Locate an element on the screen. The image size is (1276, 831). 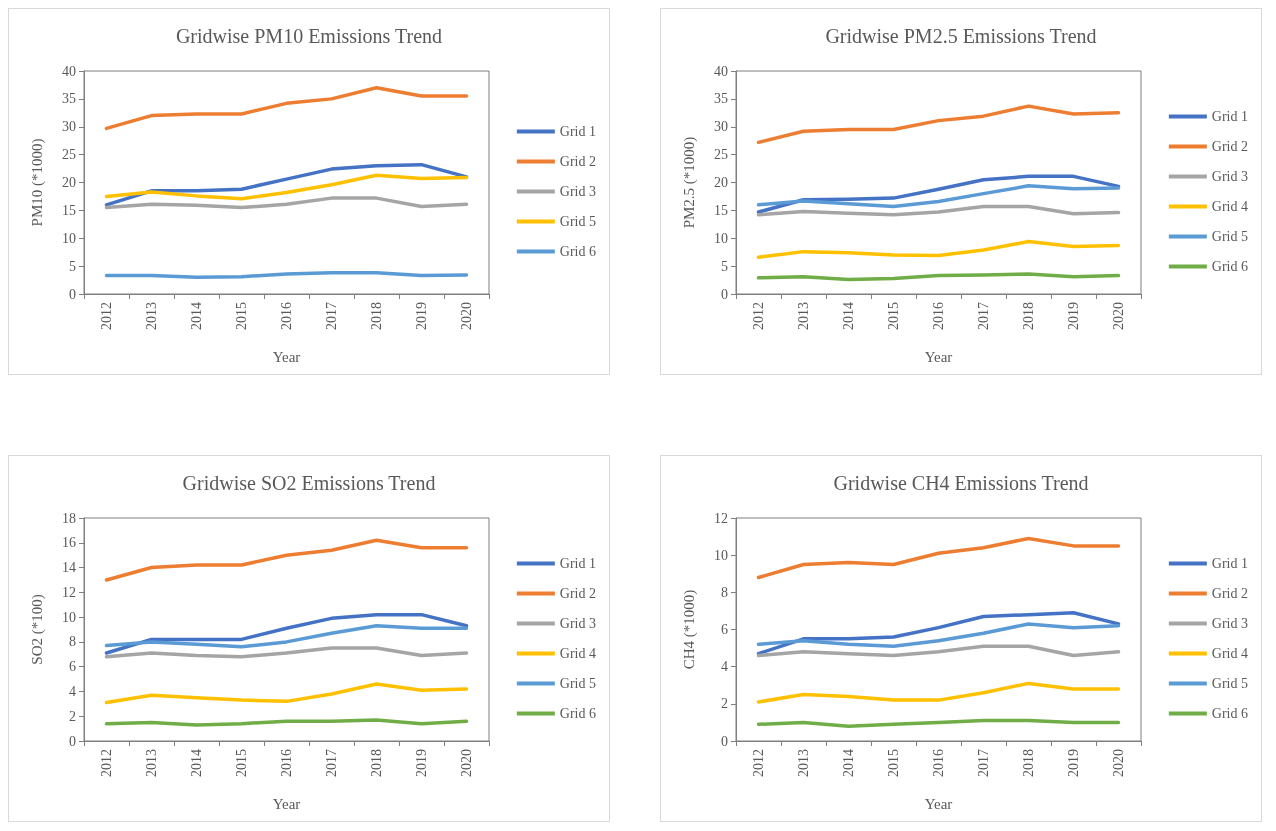
y-tick-label: 16 is located at coordinates (69, 543).